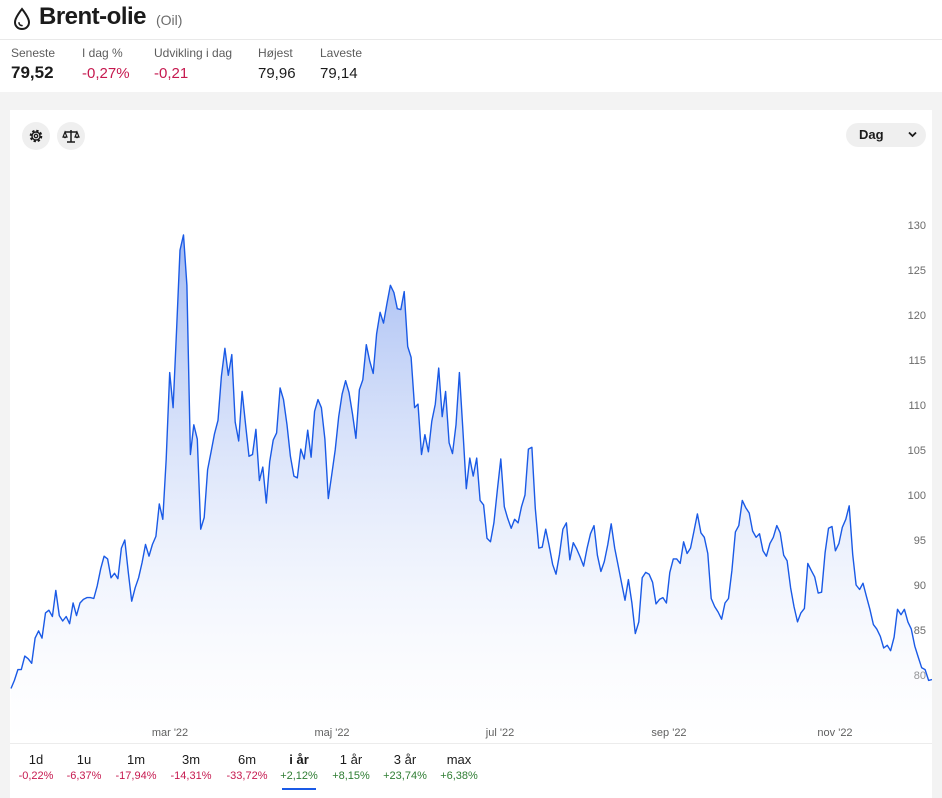 Image resolution: width=942 pixels, height=798 pixels. Describe the element at coordinates (405, 759) in the screenshot. I see `tab-label: 3 år` at that location.